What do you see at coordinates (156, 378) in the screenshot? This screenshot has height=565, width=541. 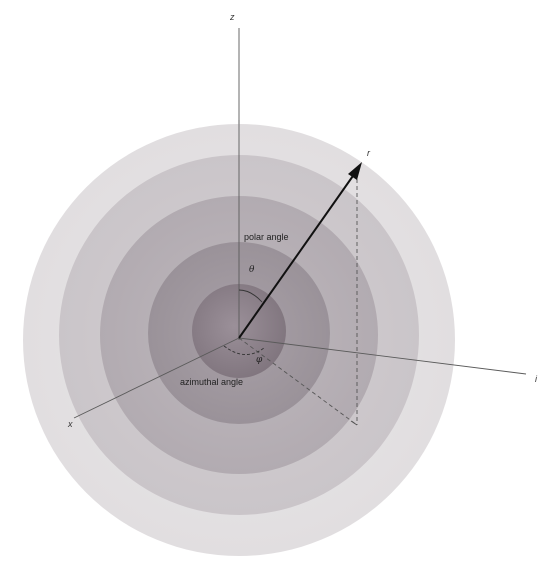 I see `x-axis-line` at bounding box center [156, 378].